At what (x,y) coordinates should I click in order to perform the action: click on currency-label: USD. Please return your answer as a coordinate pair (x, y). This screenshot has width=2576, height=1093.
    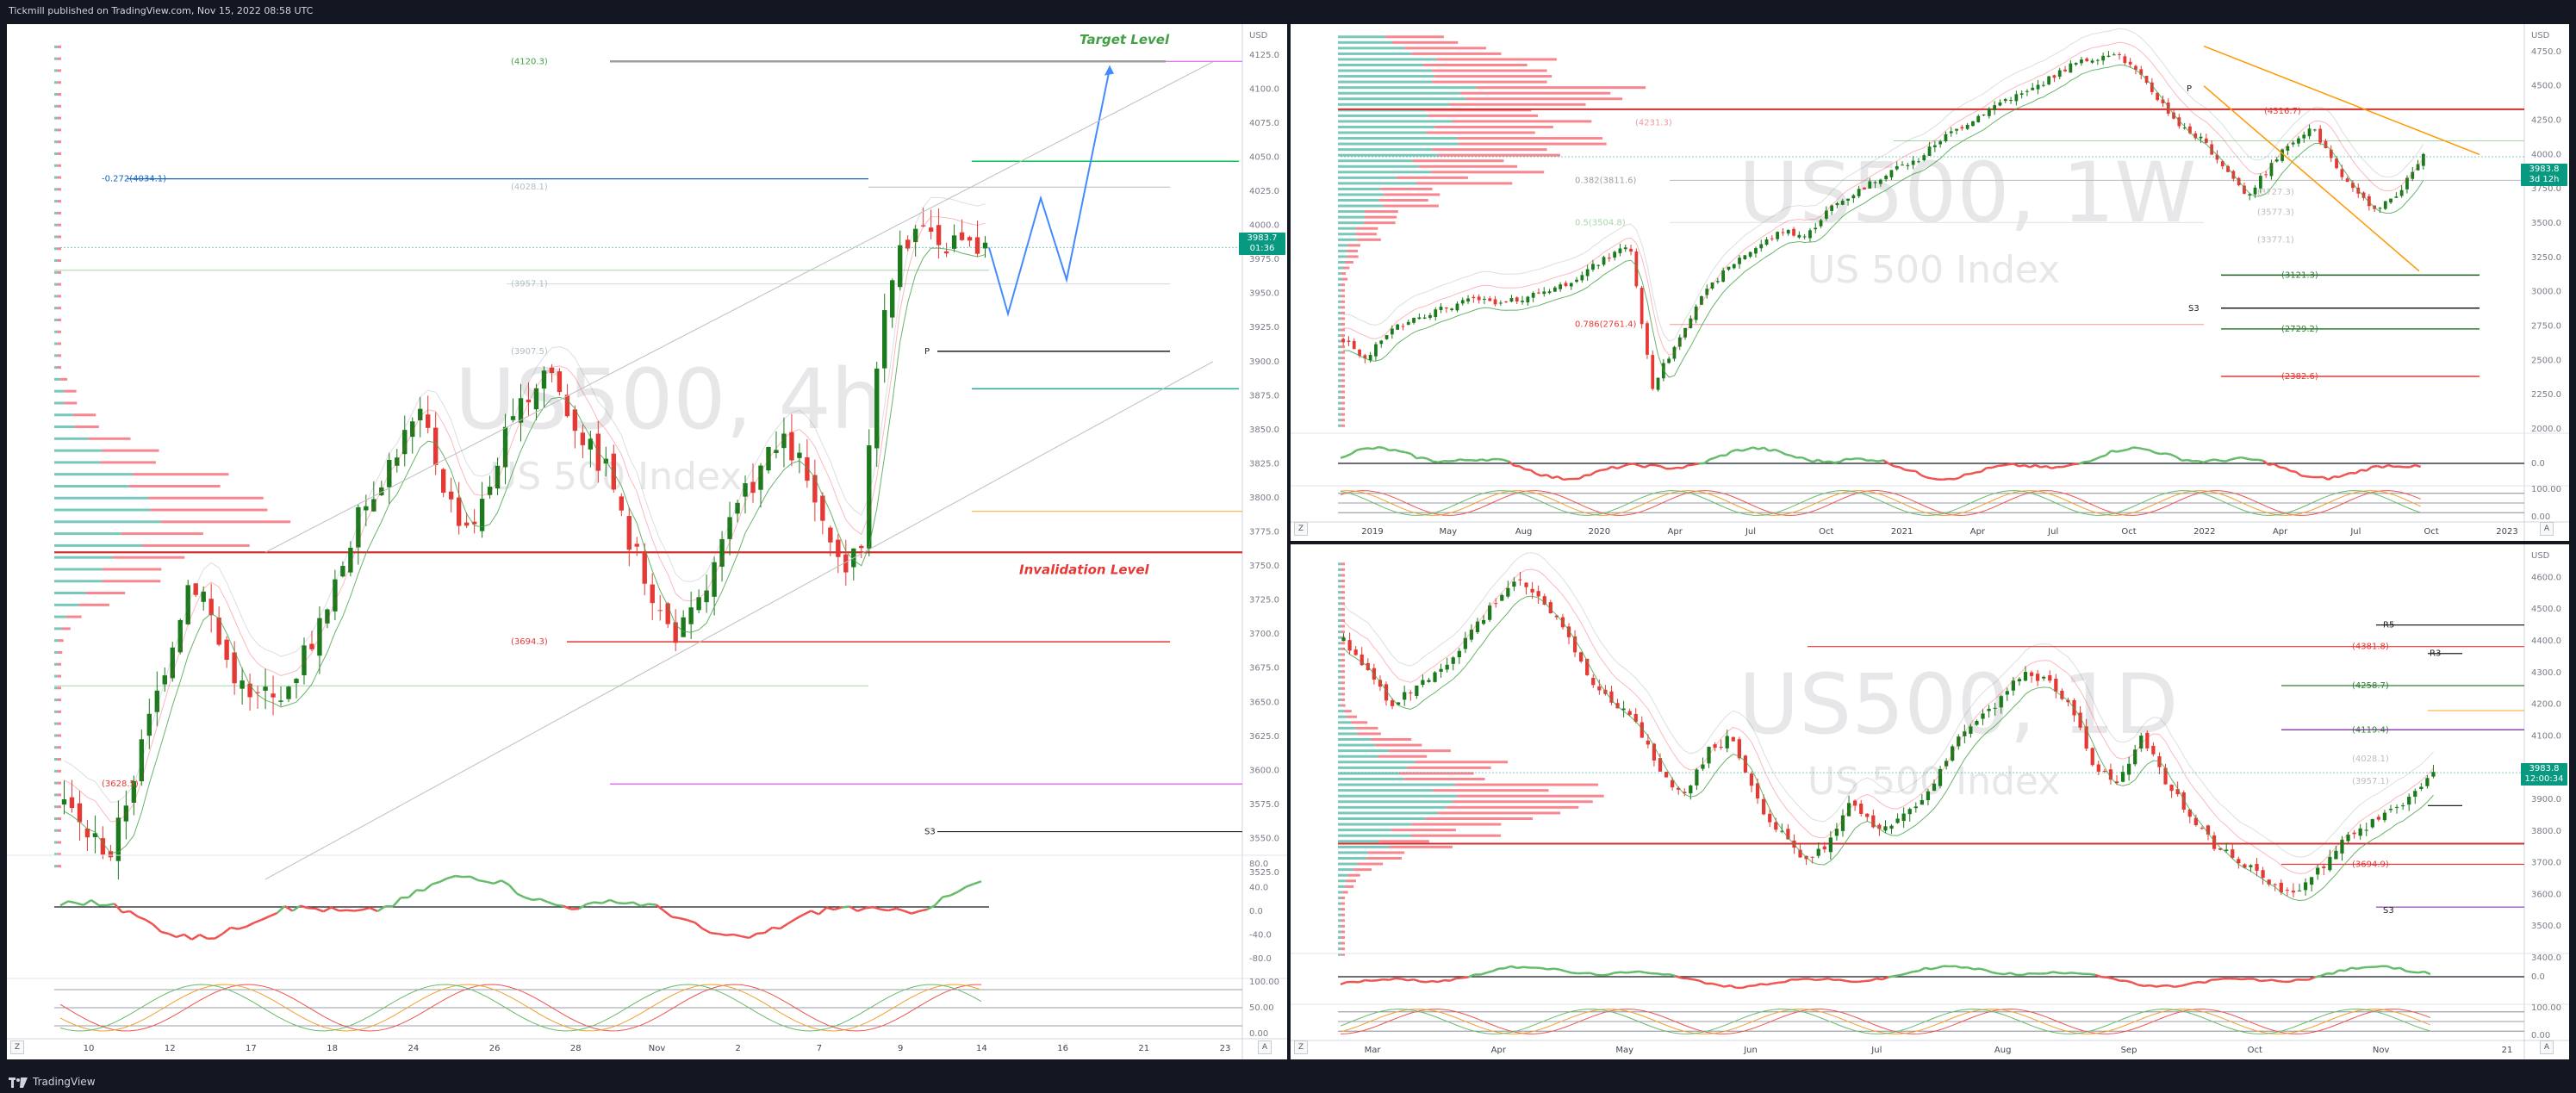
    Looking at the image, I should click on (2541, 556).